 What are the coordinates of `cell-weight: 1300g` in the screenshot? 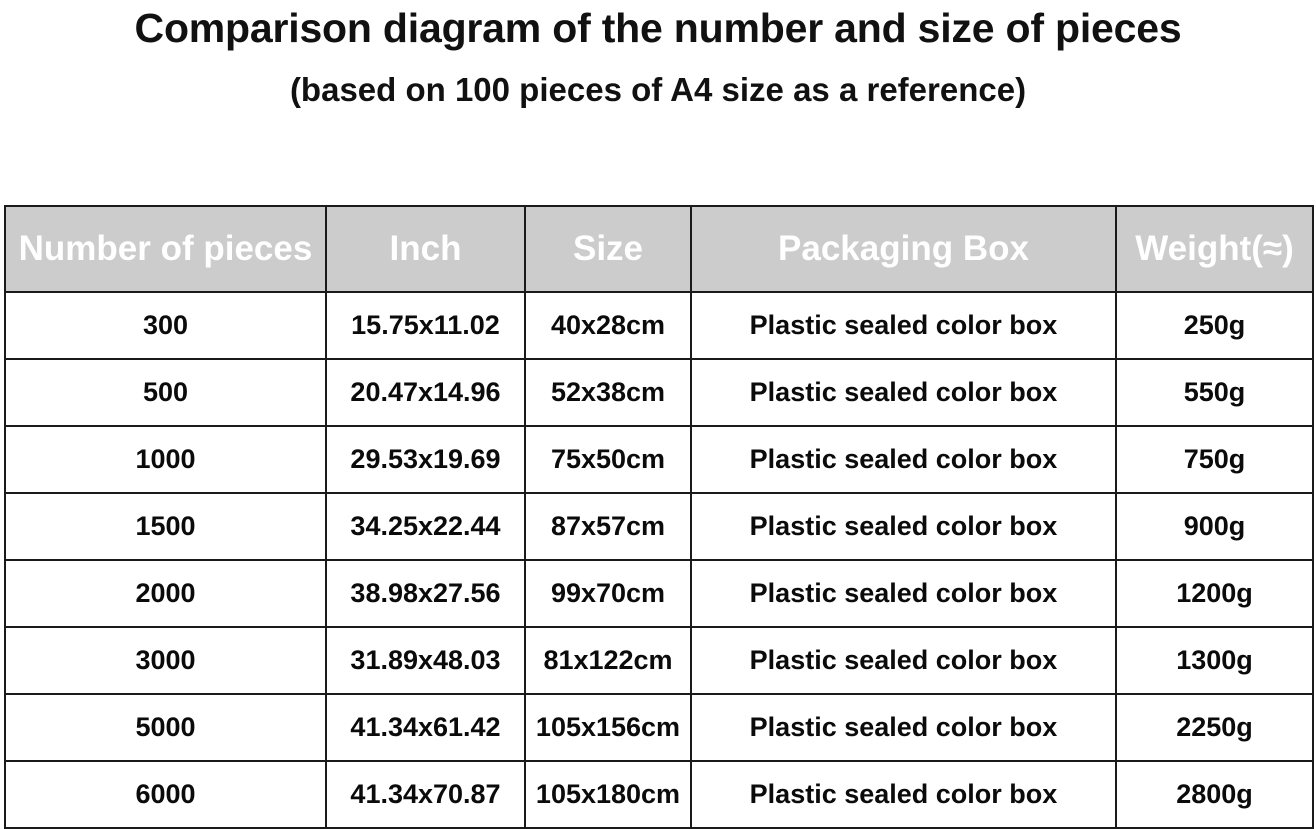 It's located at (1214, 660).